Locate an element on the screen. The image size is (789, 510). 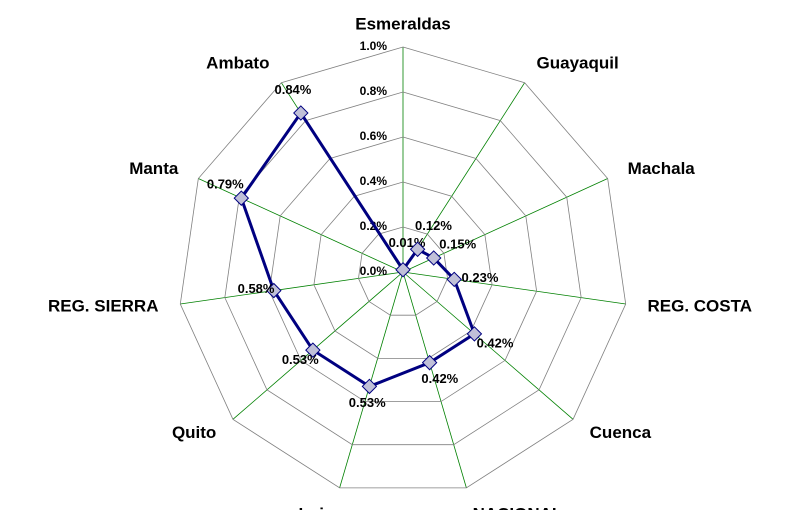
tick-label: 0.6% is located at coordinates (374, 136).